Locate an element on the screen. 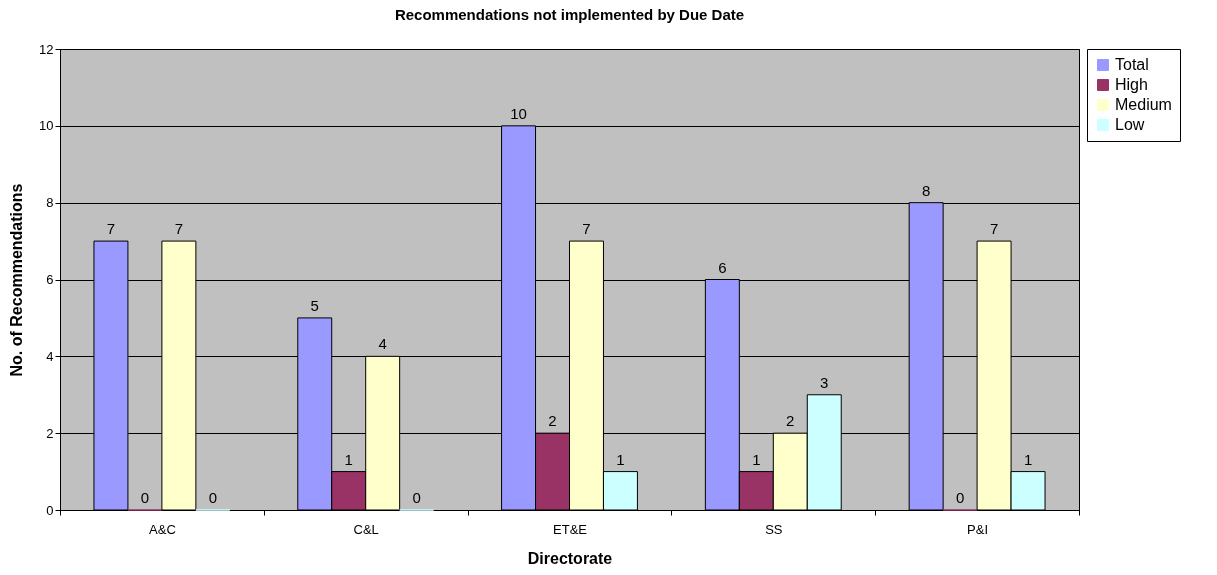 The width and height of the screenshot is (1217, 575). y-tick-label: 2 is located at coordinates (50, 433).